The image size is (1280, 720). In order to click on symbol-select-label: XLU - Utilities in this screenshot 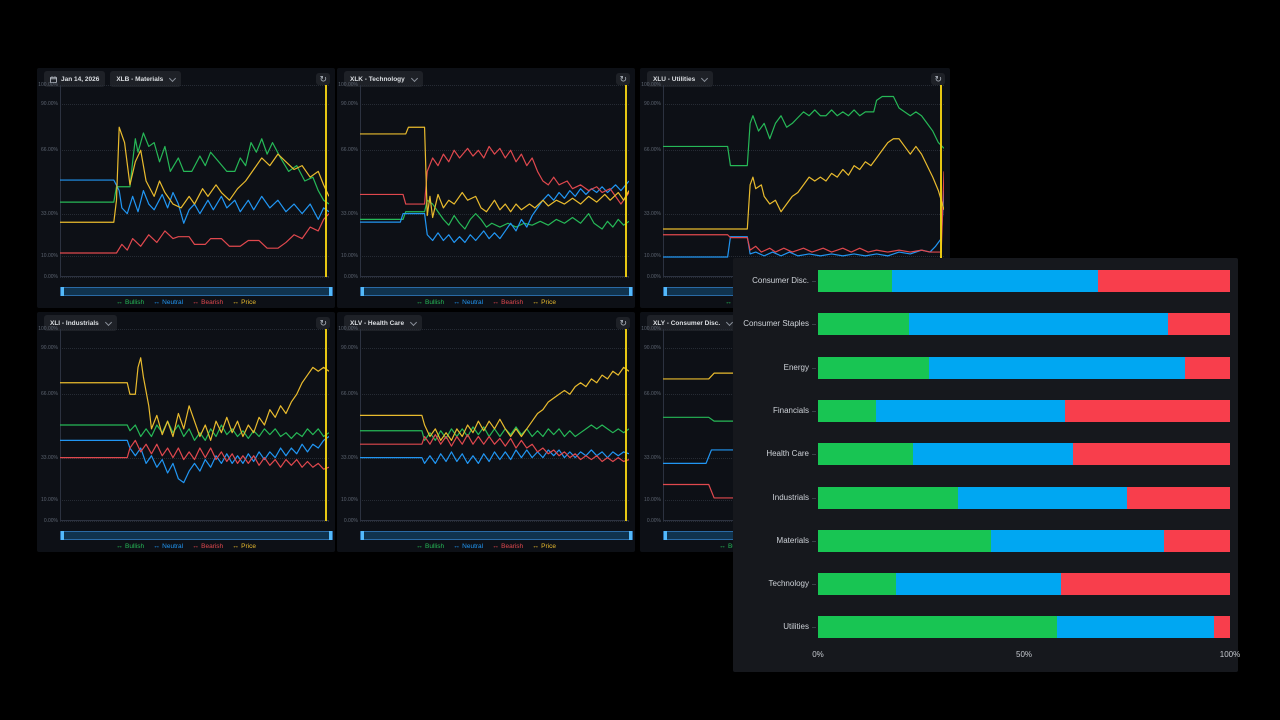, I will do `click(674, 79)`.